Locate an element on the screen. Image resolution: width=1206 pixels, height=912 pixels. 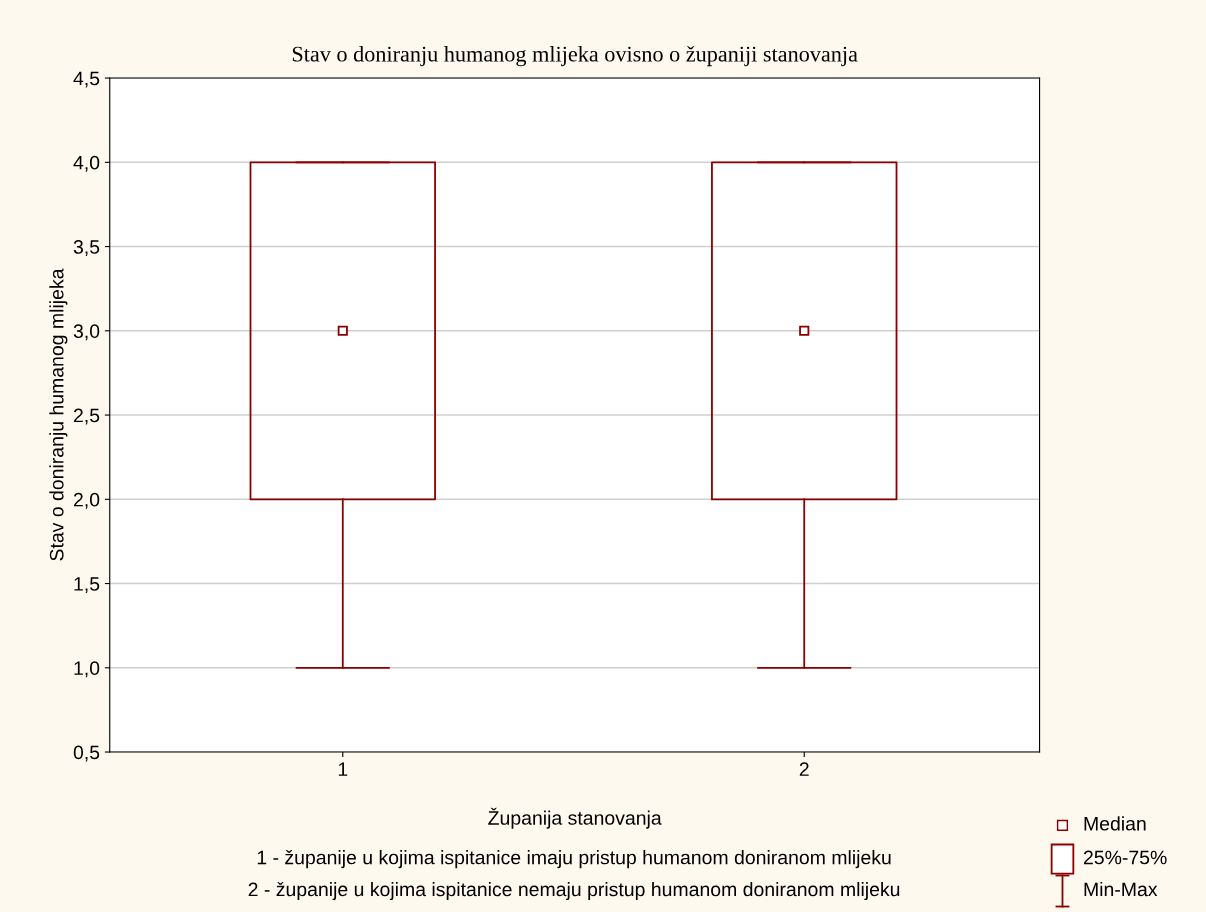
text: 2 - županije u kojima ispitanice nemaju pristup humanom doniranom mlijeku is located at coordinates (574, 891).